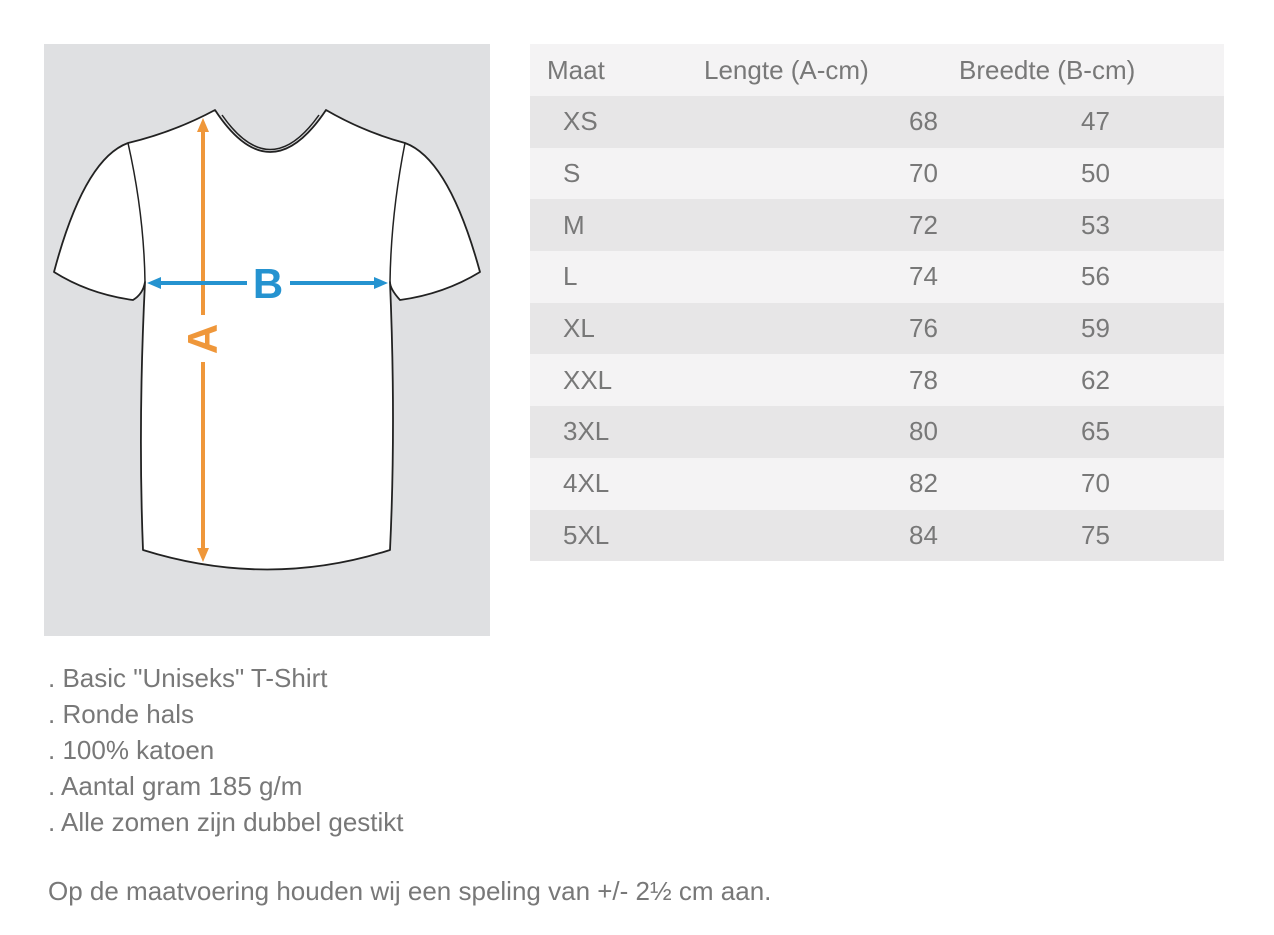 The height and width of the screenshot is (935, 1274). What do you see at coordinates (1095, 483) in the screenshot?
I see `width-cell: 70` at bounding box center [1095, 483].